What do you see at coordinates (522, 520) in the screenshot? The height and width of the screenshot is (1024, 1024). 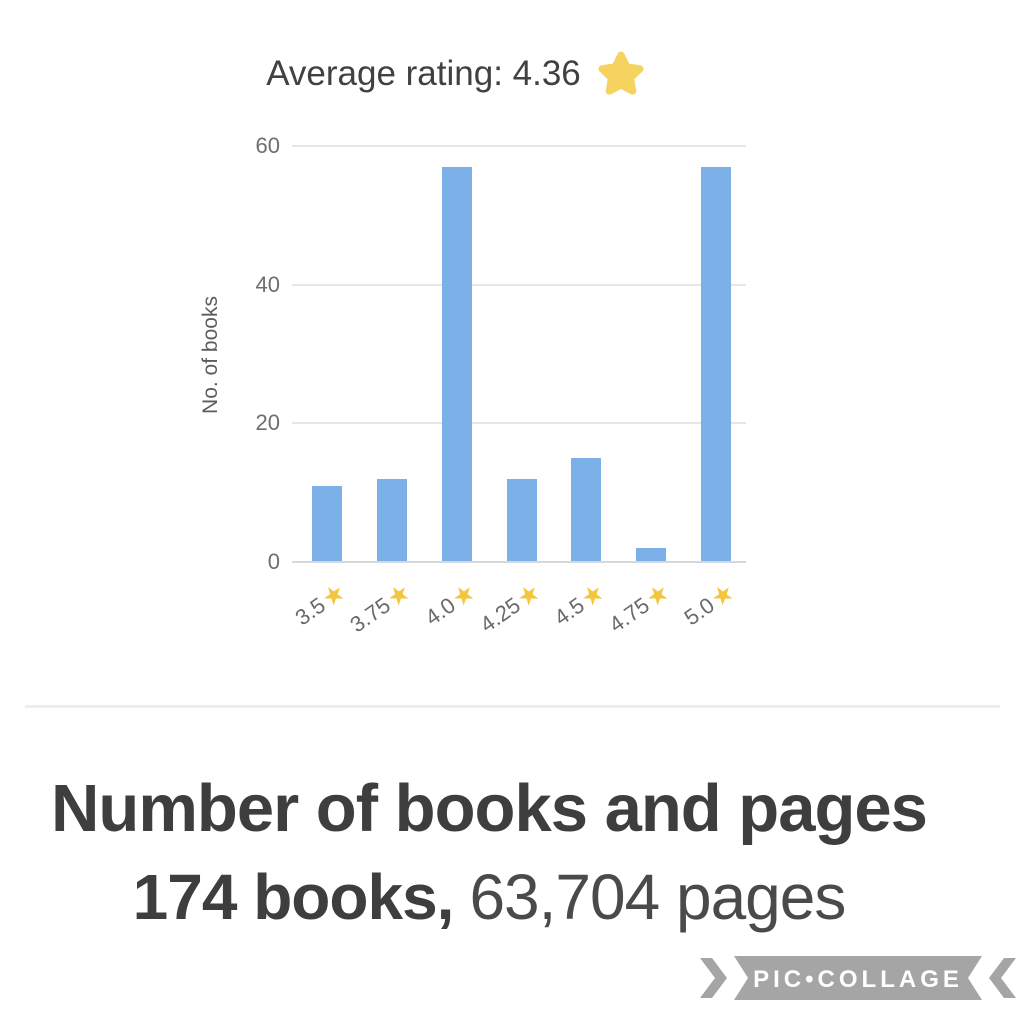 I see `bar-4.25` at bounding box center [522, 520].